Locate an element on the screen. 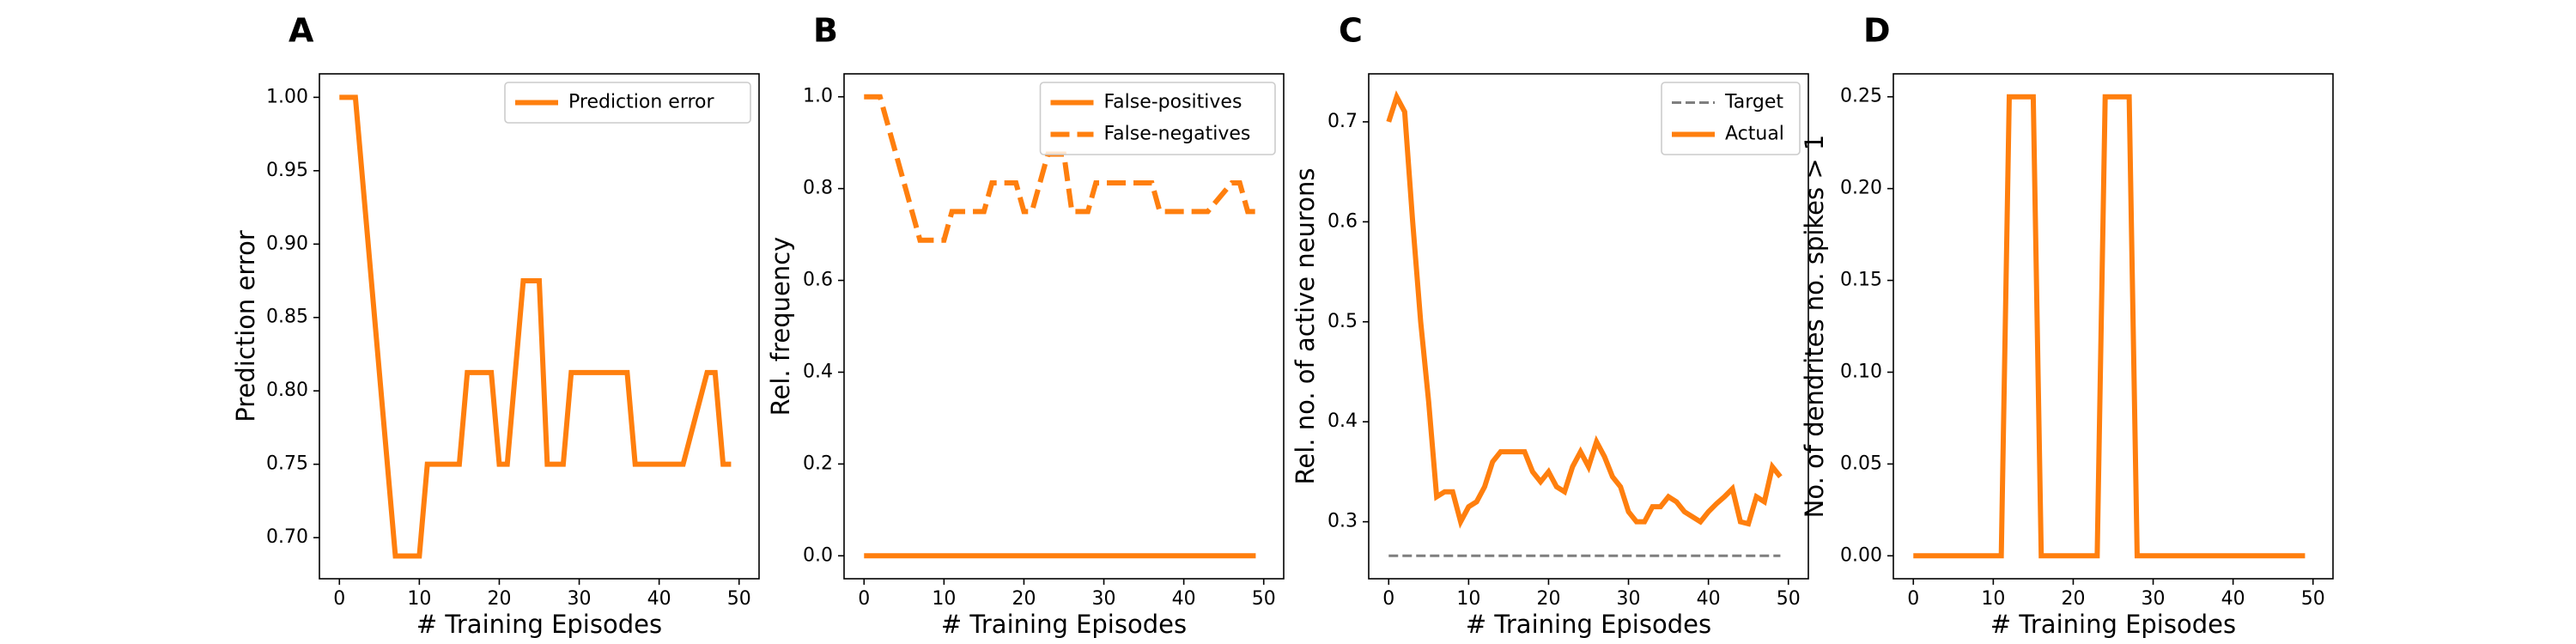 The image size is (2576, 644). legend-box-a is located at coordinates (627, 103).